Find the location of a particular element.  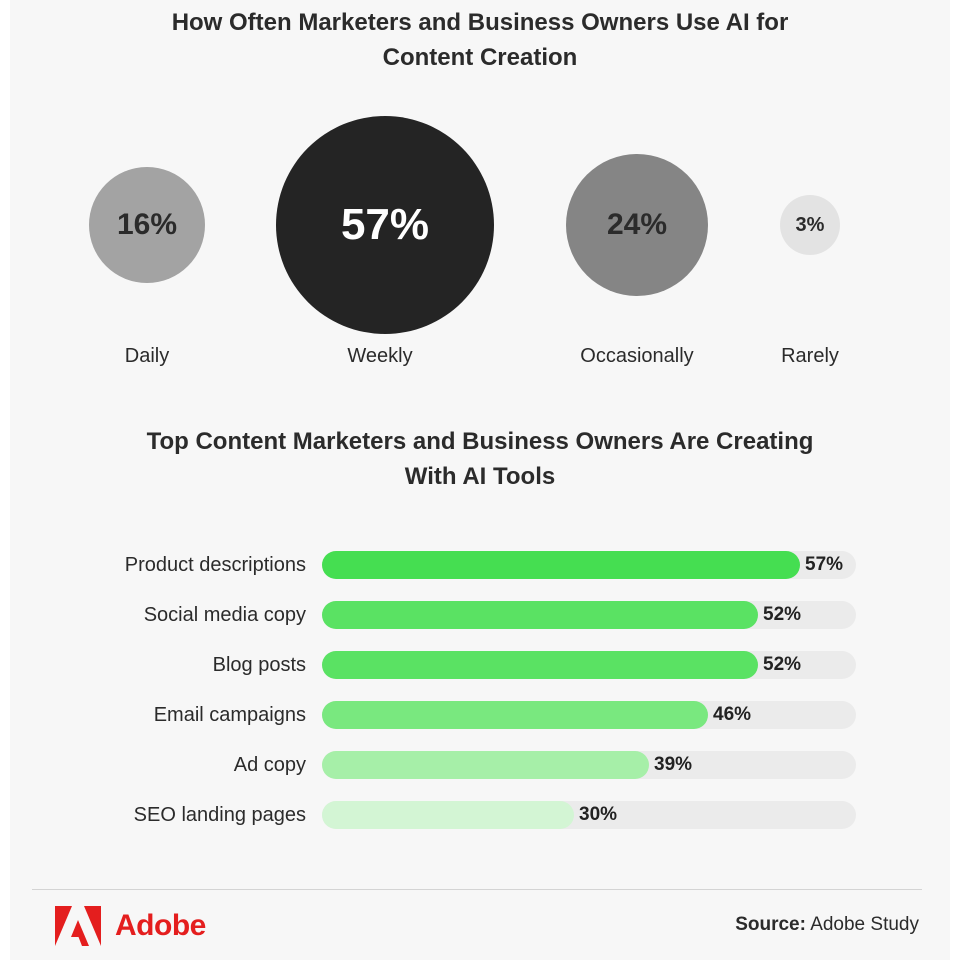

bar-track-email-campaigns: 46% is located at coordinates (589, 715).